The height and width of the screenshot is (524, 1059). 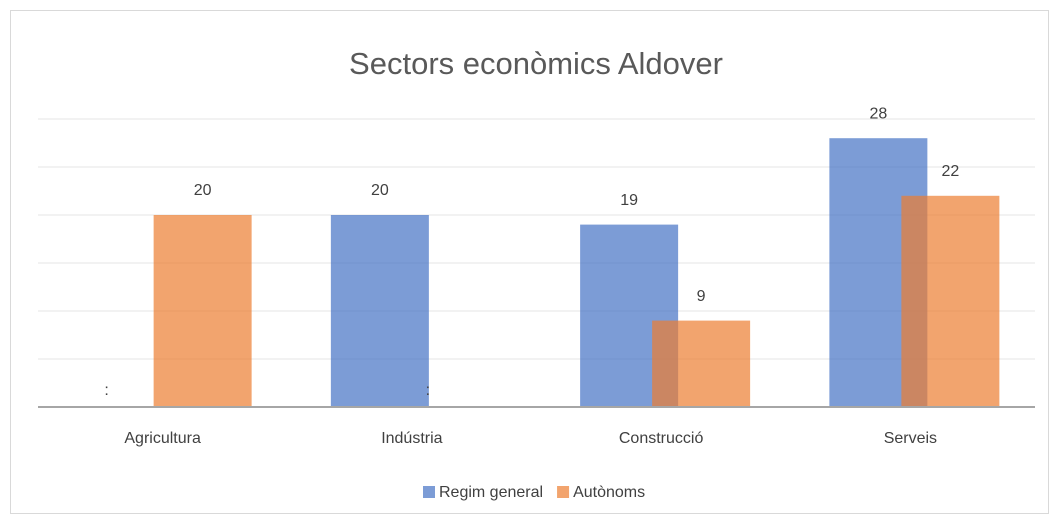 I want to click on data-label: 22, so click(x=950, y=171).